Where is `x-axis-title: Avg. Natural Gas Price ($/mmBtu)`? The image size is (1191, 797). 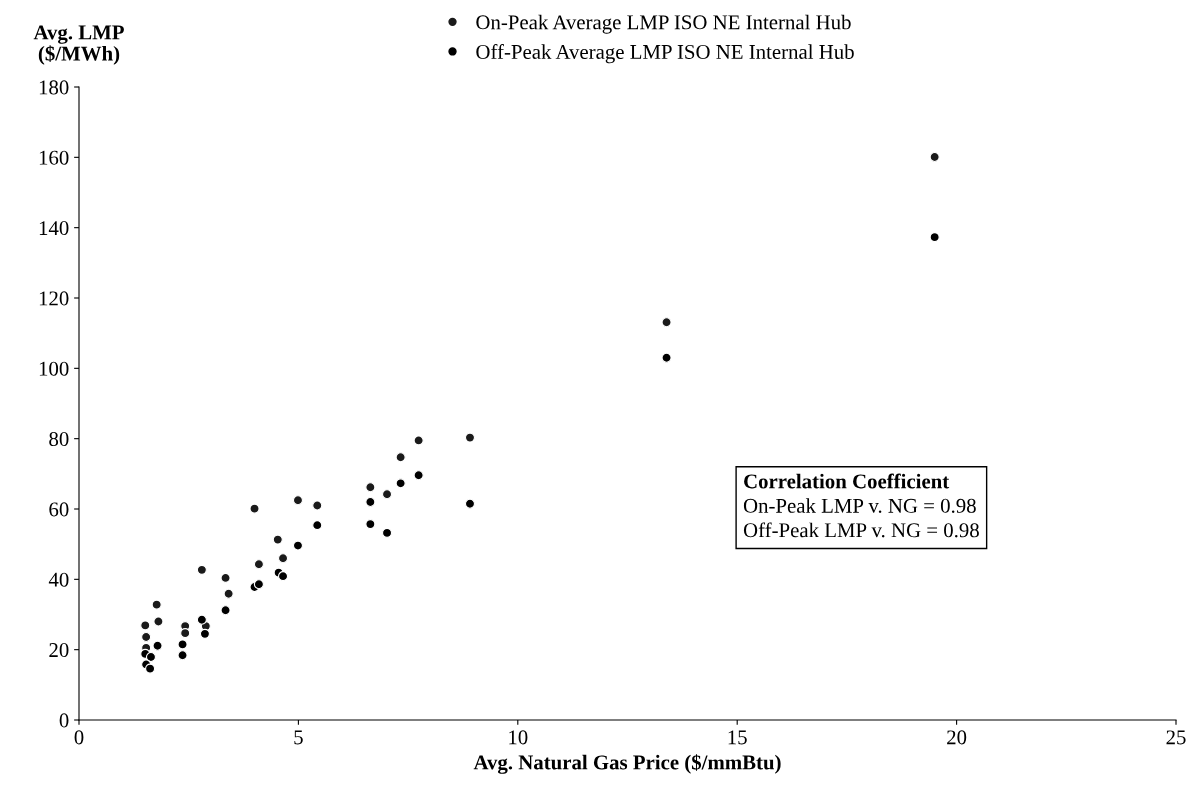
x-axis-title: Avg. Natural Gas Price ($/mmBtu) is located at coordinates (627, 764).